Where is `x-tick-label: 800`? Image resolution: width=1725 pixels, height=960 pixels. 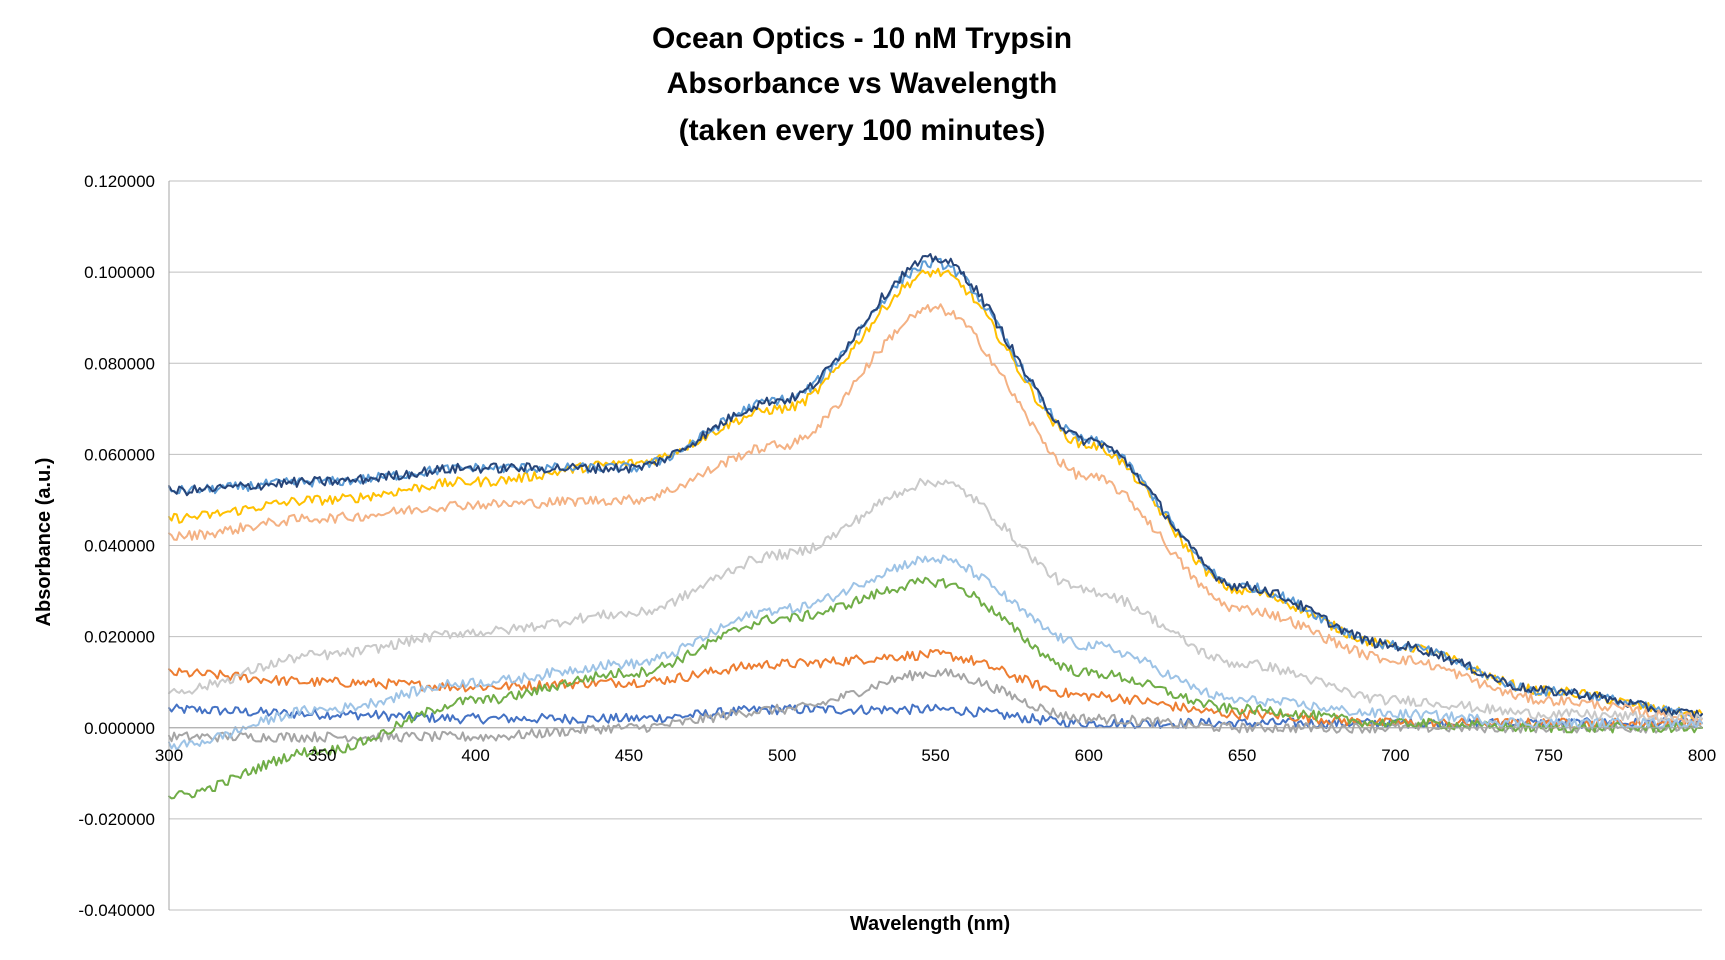
x-tick-label: 800 is located at coordinates (1702, 755).